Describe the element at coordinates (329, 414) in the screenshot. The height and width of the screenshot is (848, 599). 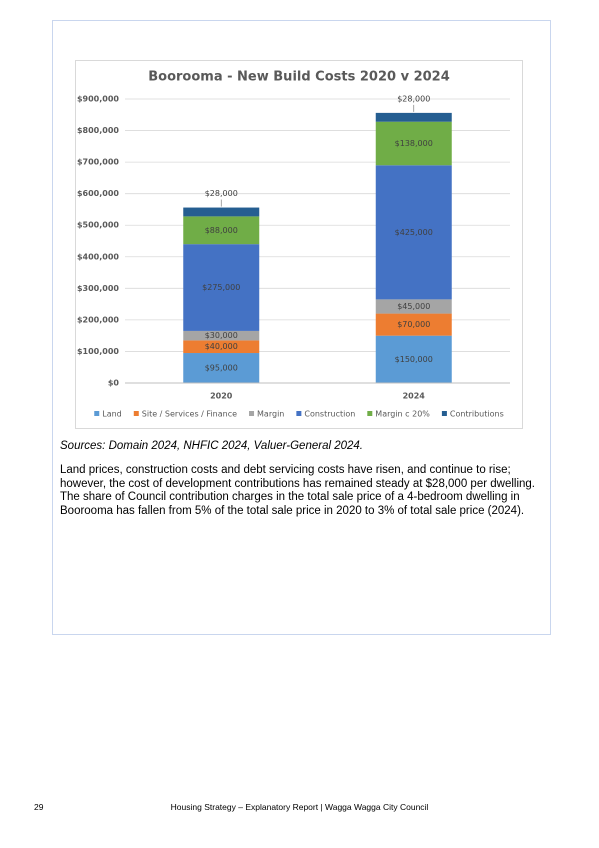
I see `legend-label: Construction` at that location.